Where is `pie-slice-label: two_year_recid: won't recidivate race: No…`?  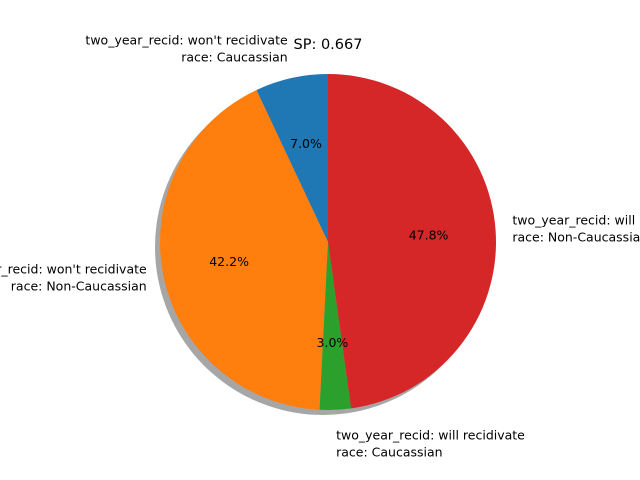
pie-slice-label: two_year_recid: won't recidivate race: No… is located at coordinates (73, 277).